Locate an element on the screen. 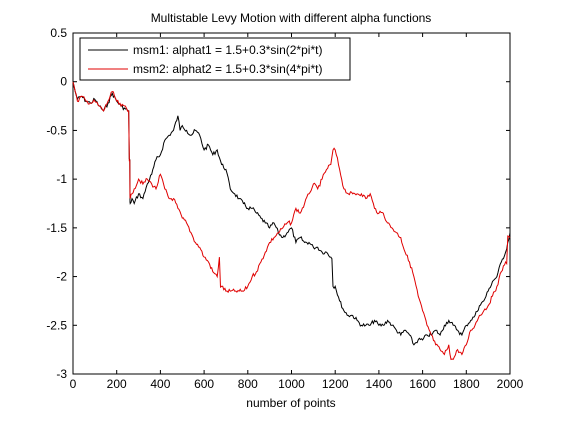  y-tick-label: -1.5 is located at coordinates (56, 228).